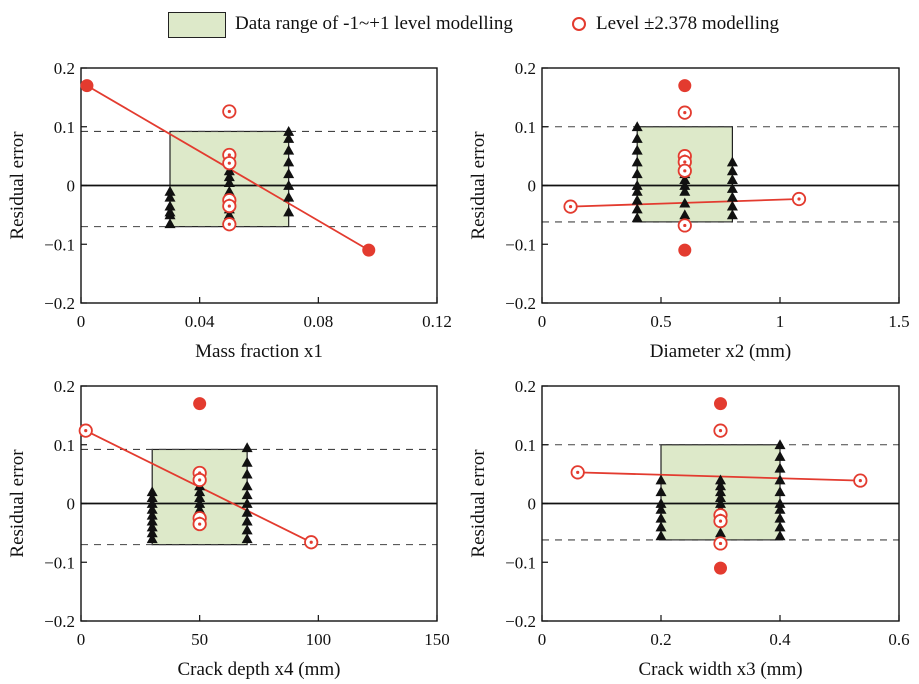  What do you see at coordinates (437, 321) in the screenshot?
I see `x-tick-label: 0.12` at bounding box center [437, 321].